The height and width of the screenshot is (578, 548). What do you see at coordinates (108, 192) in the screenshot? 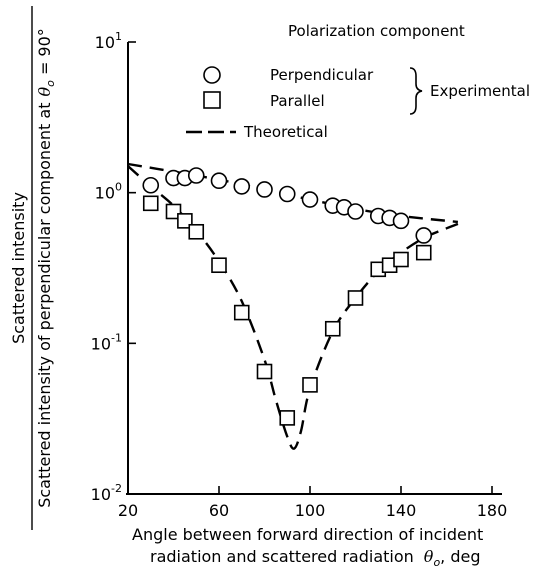
I see `y-tick-label: 10⁰` at bounding box center [108, 192].